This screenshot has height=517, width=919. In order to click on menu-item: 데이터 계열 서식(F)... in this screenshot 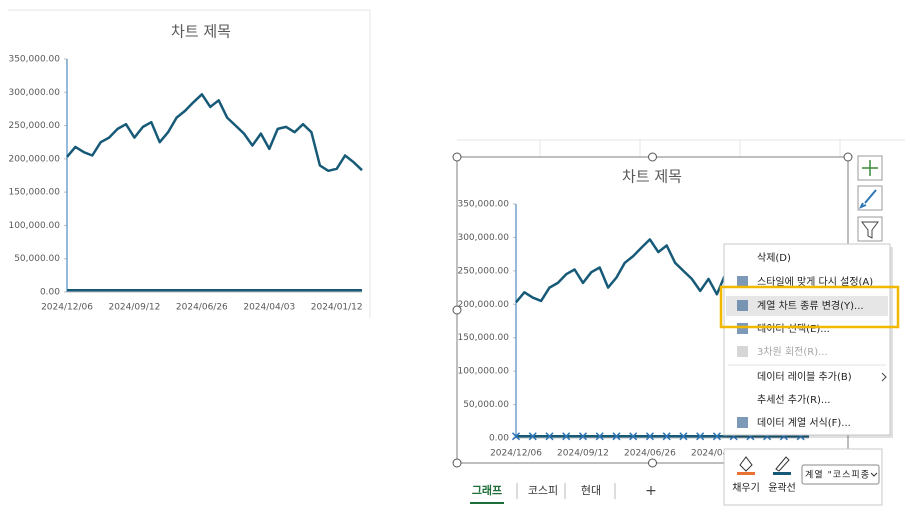, I will do `click(804, 423)`.